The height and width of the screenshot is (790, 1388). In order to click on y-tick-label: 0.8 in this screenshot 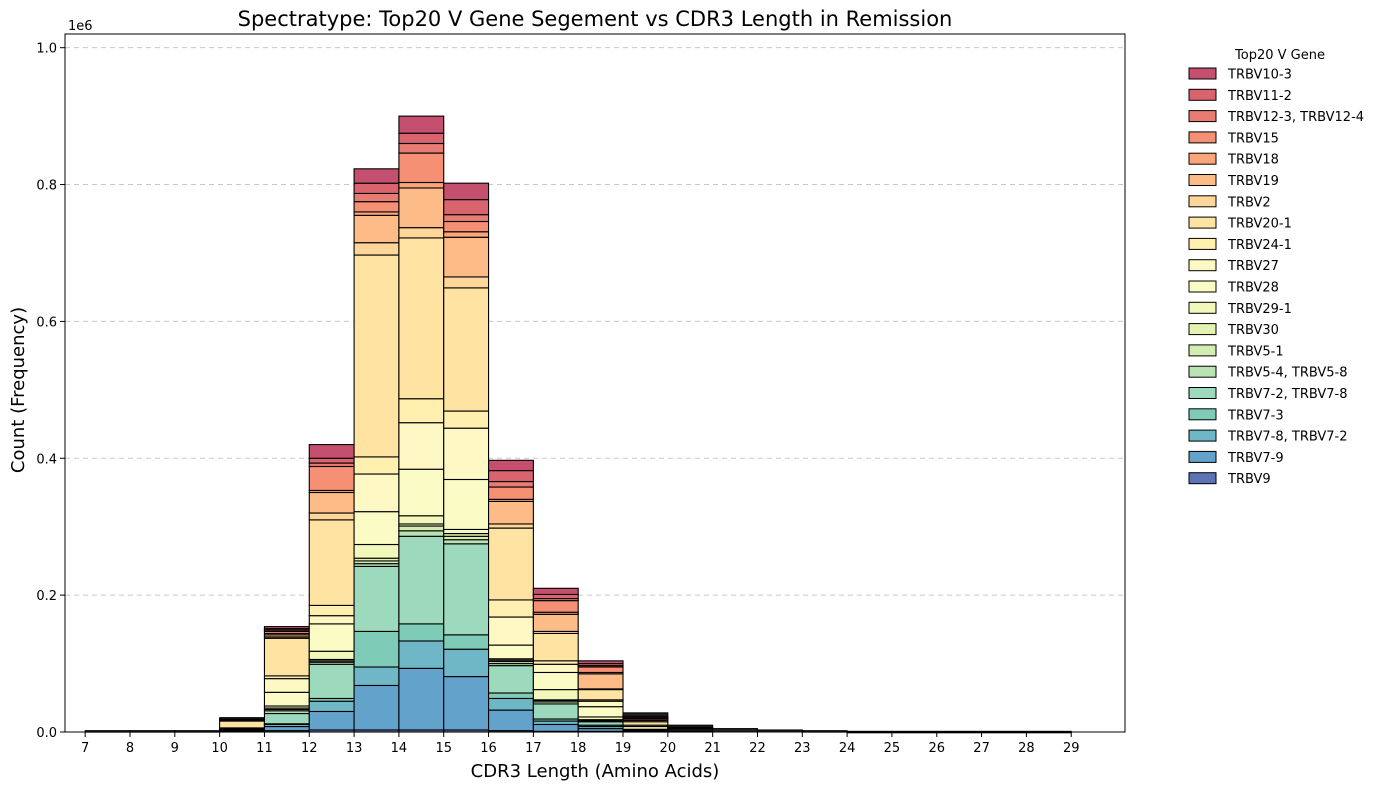, I will do `click(46, 186)`.